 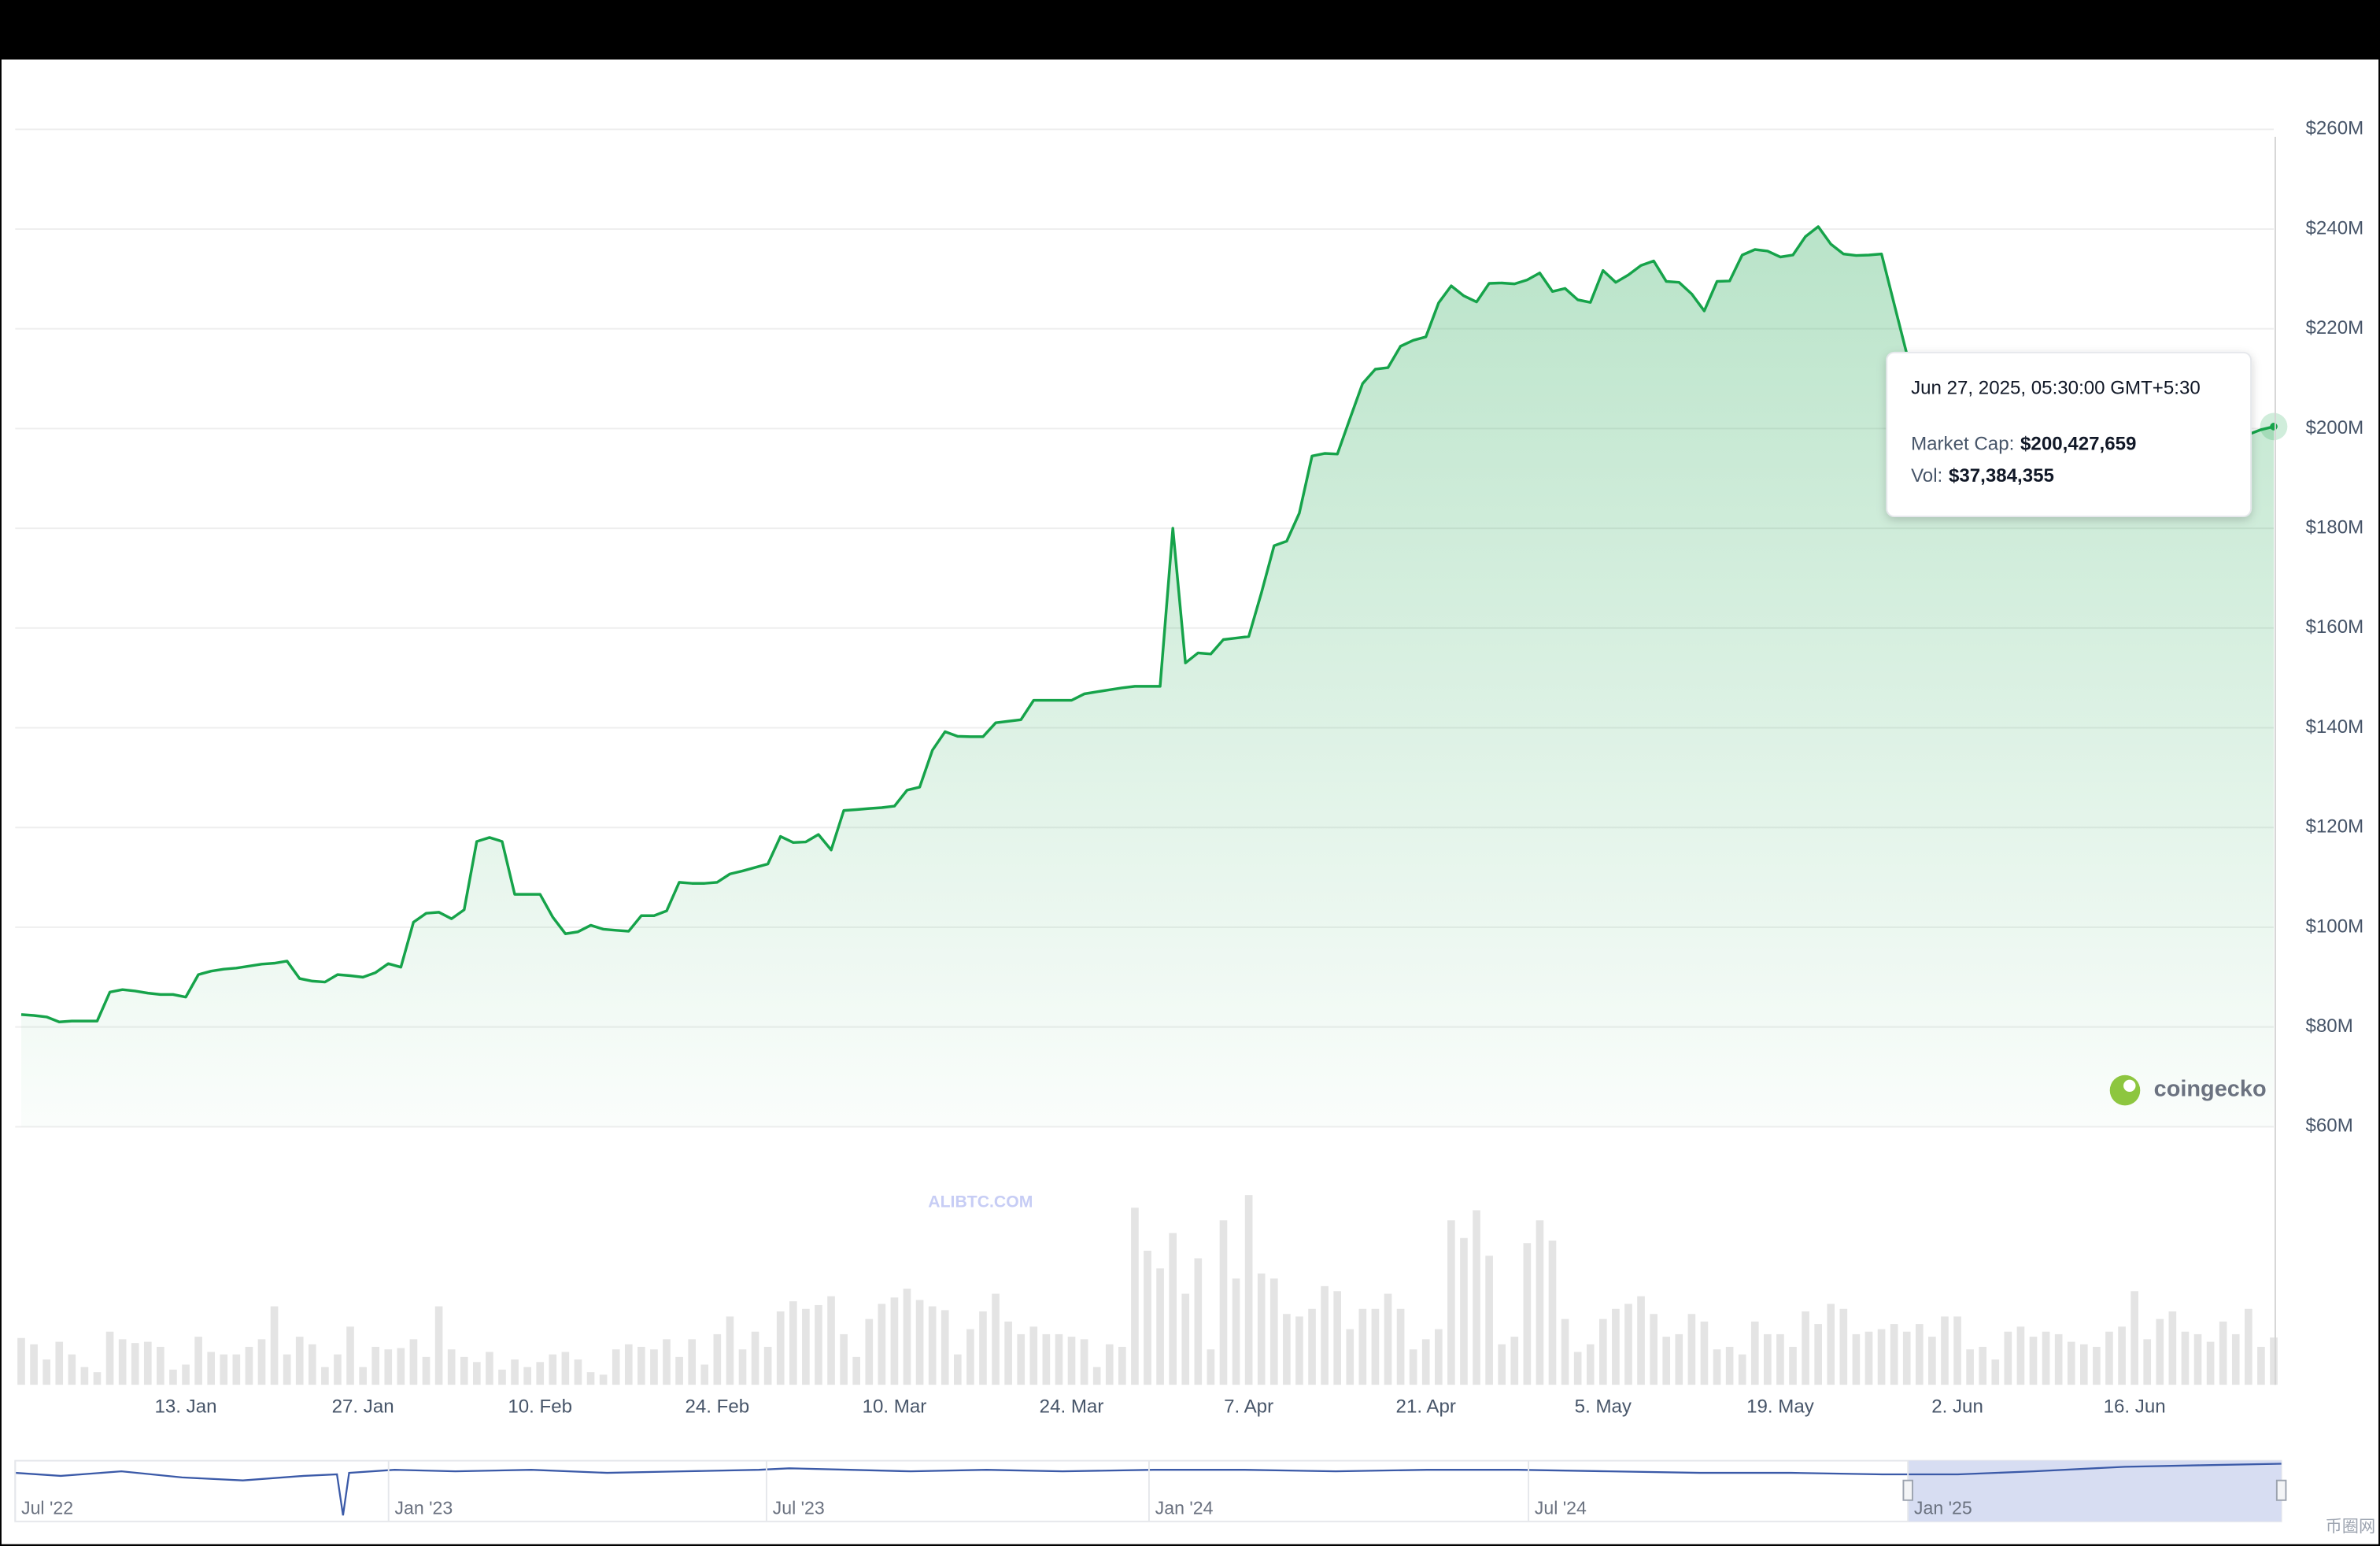 I want to click on hover-point, so click(x=2274, y=427).